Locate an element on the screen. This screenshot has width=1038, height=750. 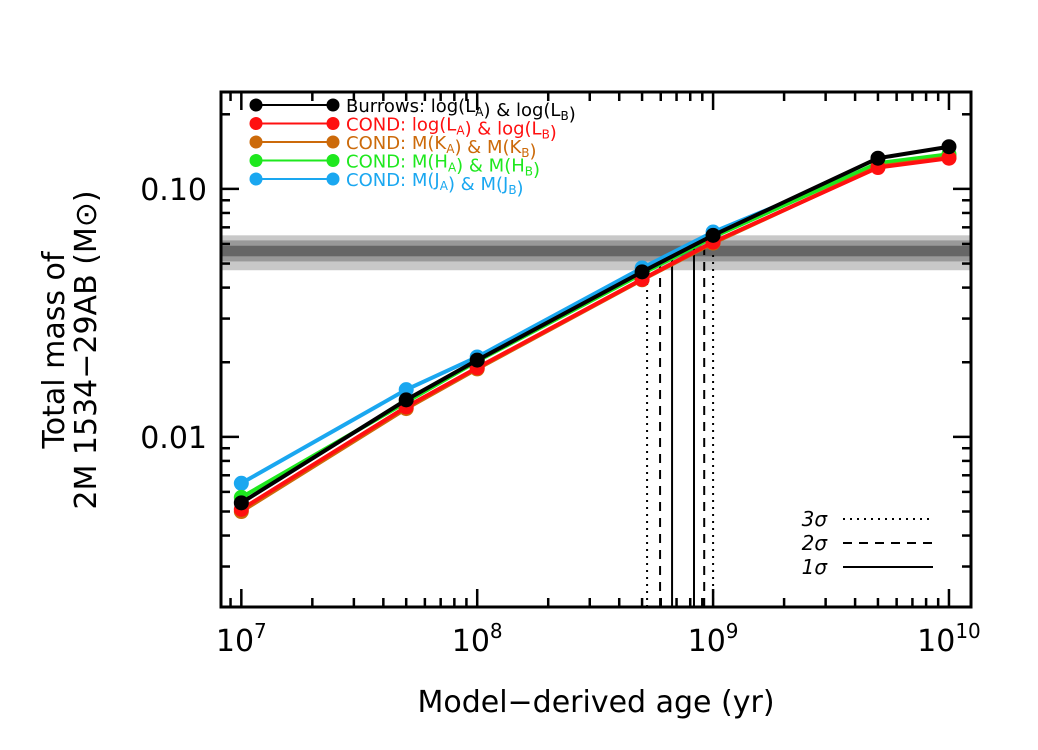
y-axis-label-line1: Total mass of is located at coordinates (54, 349).